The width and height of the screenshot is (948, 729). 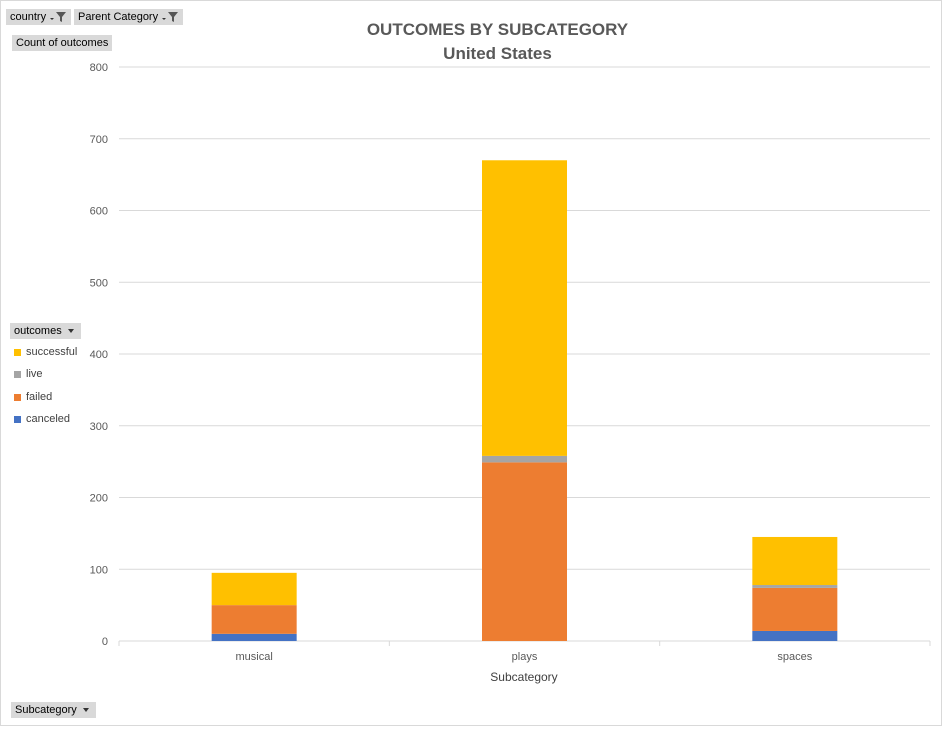 I want to click on legend-swatch-canceled, so click(x=17, y=419).